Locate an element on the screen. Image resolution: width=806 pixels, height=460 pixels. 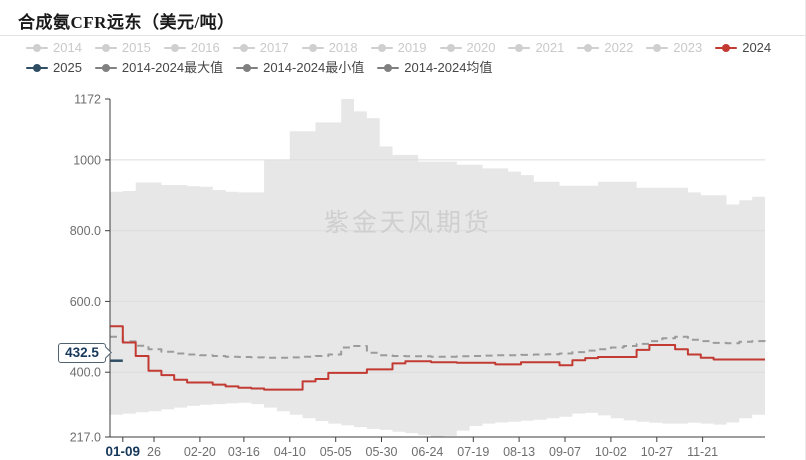
legend-item-2020: 2020 is located at coordinates (467, 48).